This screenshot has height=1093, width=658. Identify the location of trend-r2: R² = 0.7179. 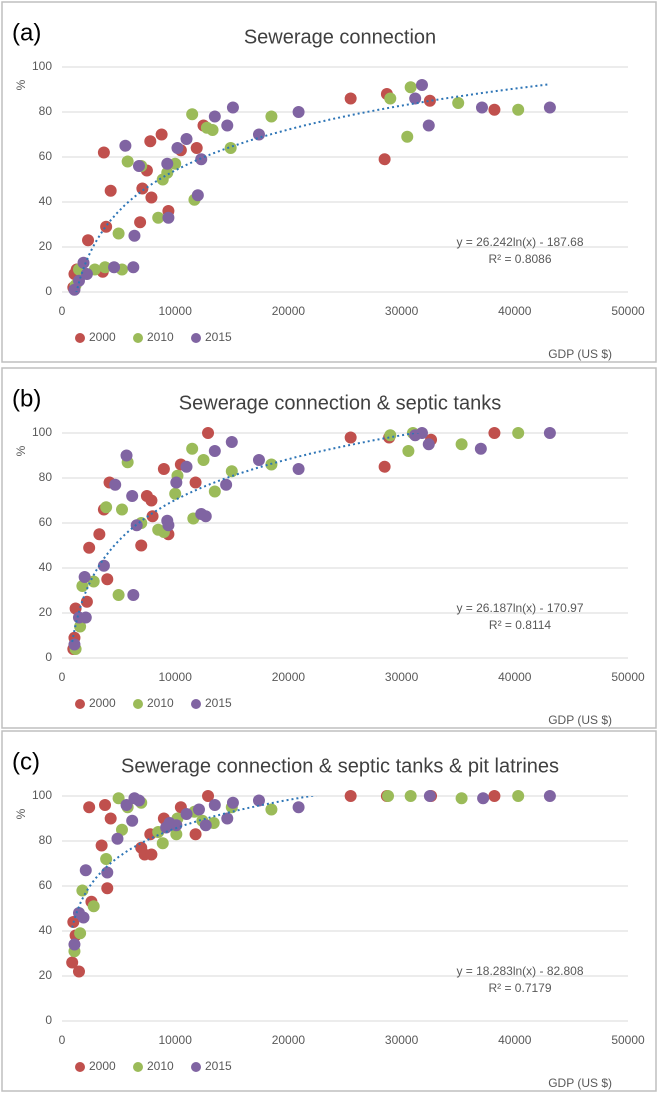
(519, 988).